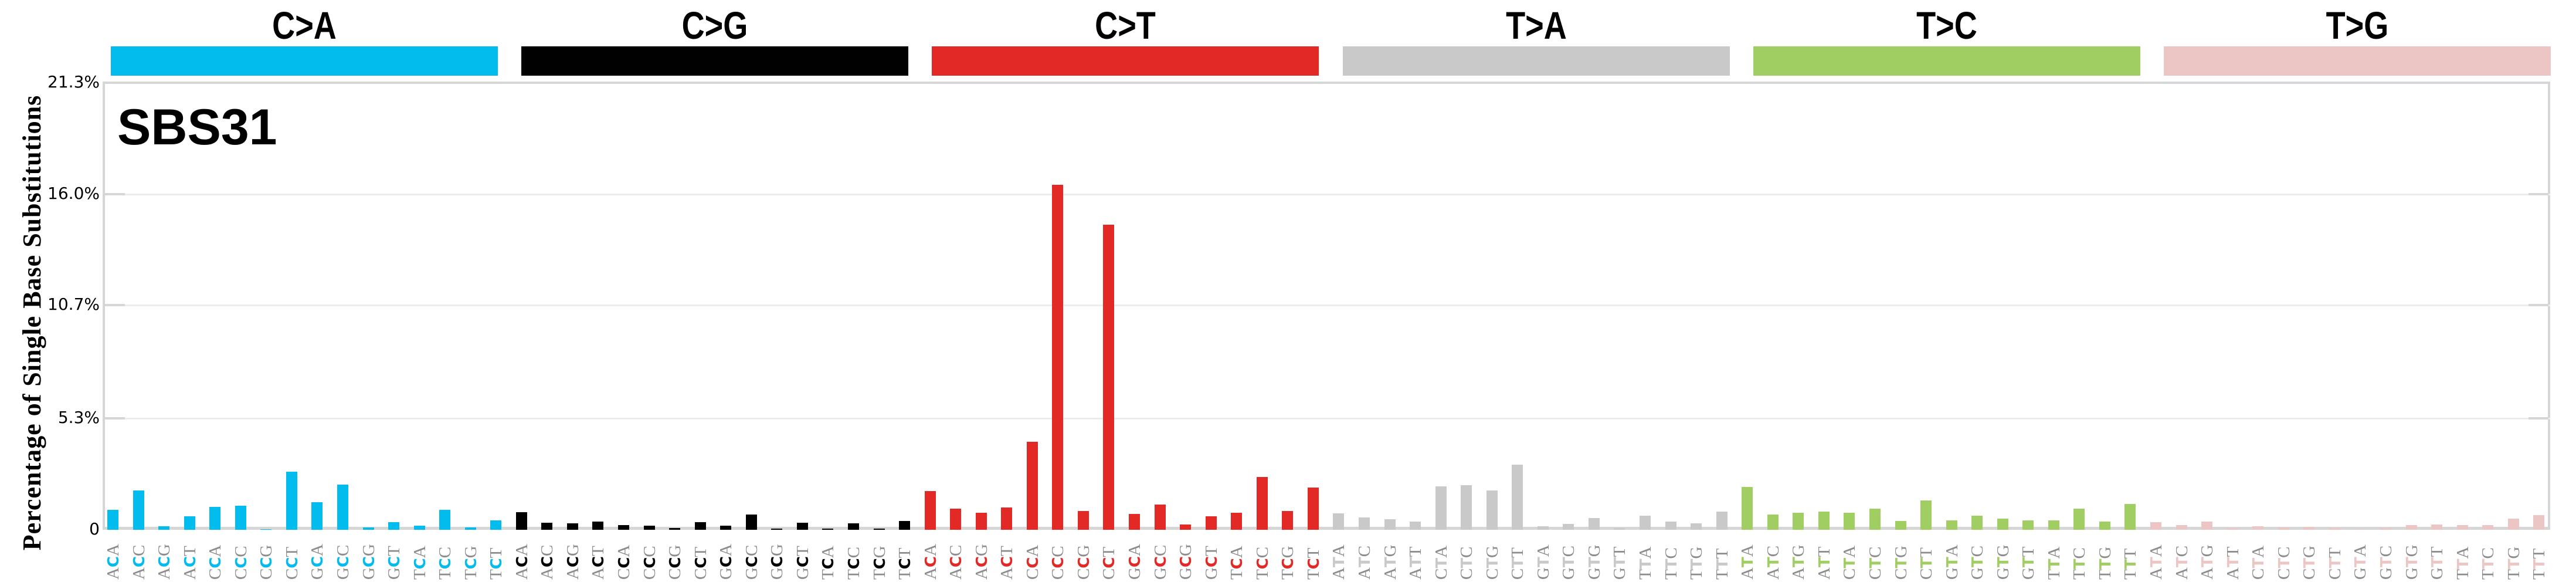 This screenshot has width=2576, height=582. Describe the element at coordinates (266, 529) in the screenshot. I see `bar-C>A-CCG` at that location.